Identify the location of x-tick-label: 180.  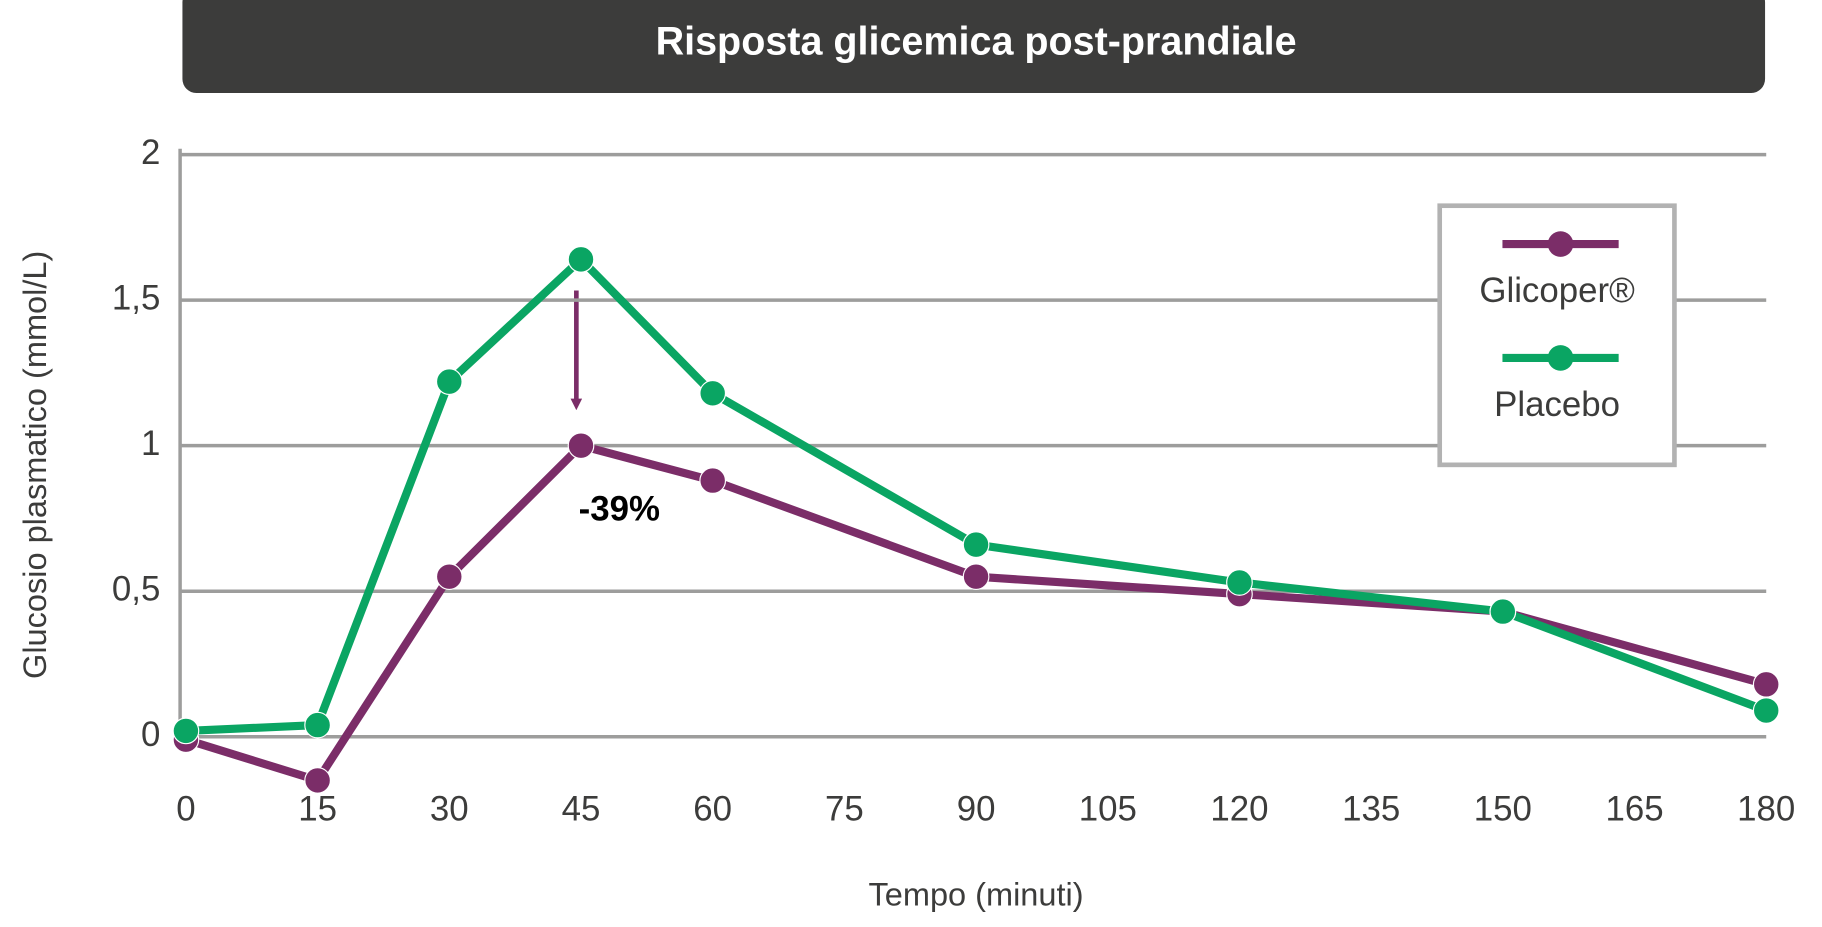
(1766, 808).